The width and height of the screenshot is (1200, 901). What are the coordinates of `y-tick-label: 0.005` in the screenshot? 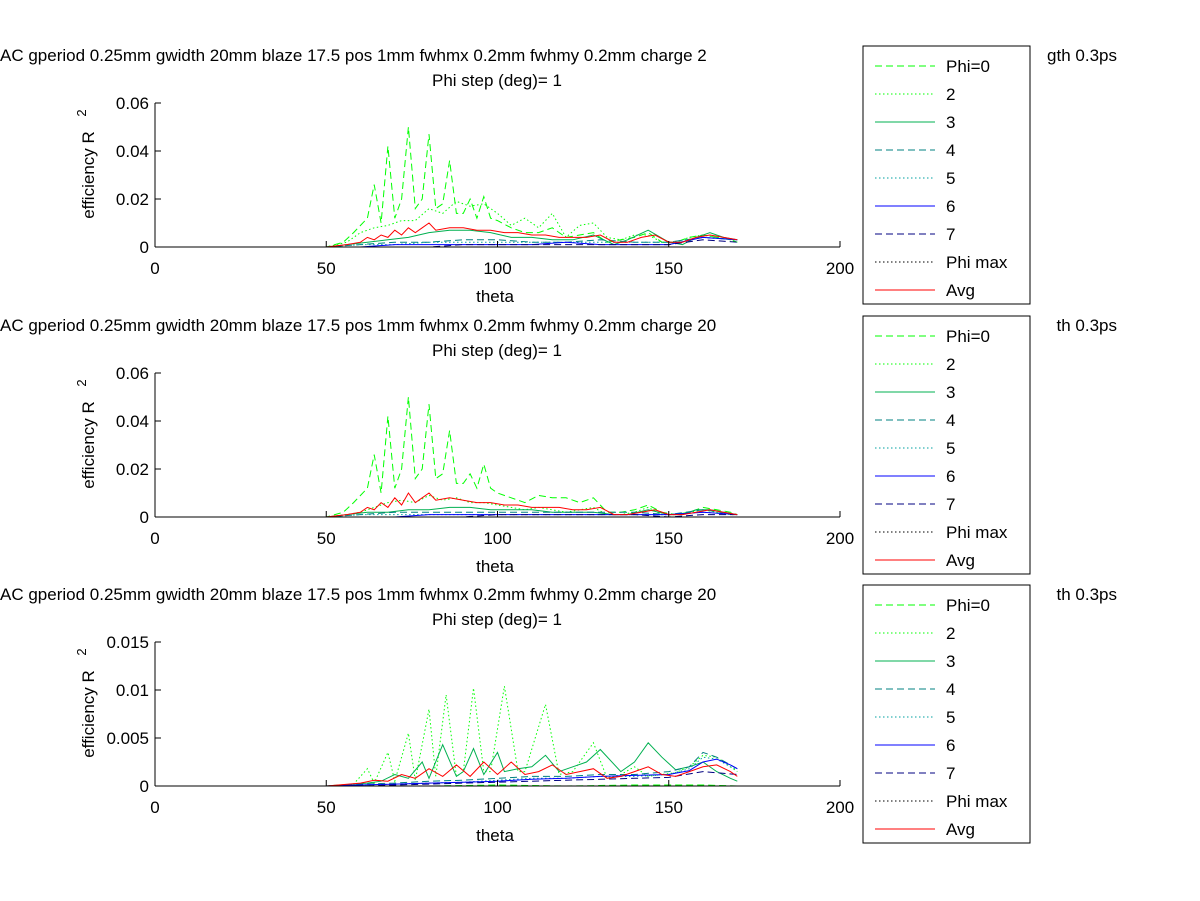 It's located at (127, 738).